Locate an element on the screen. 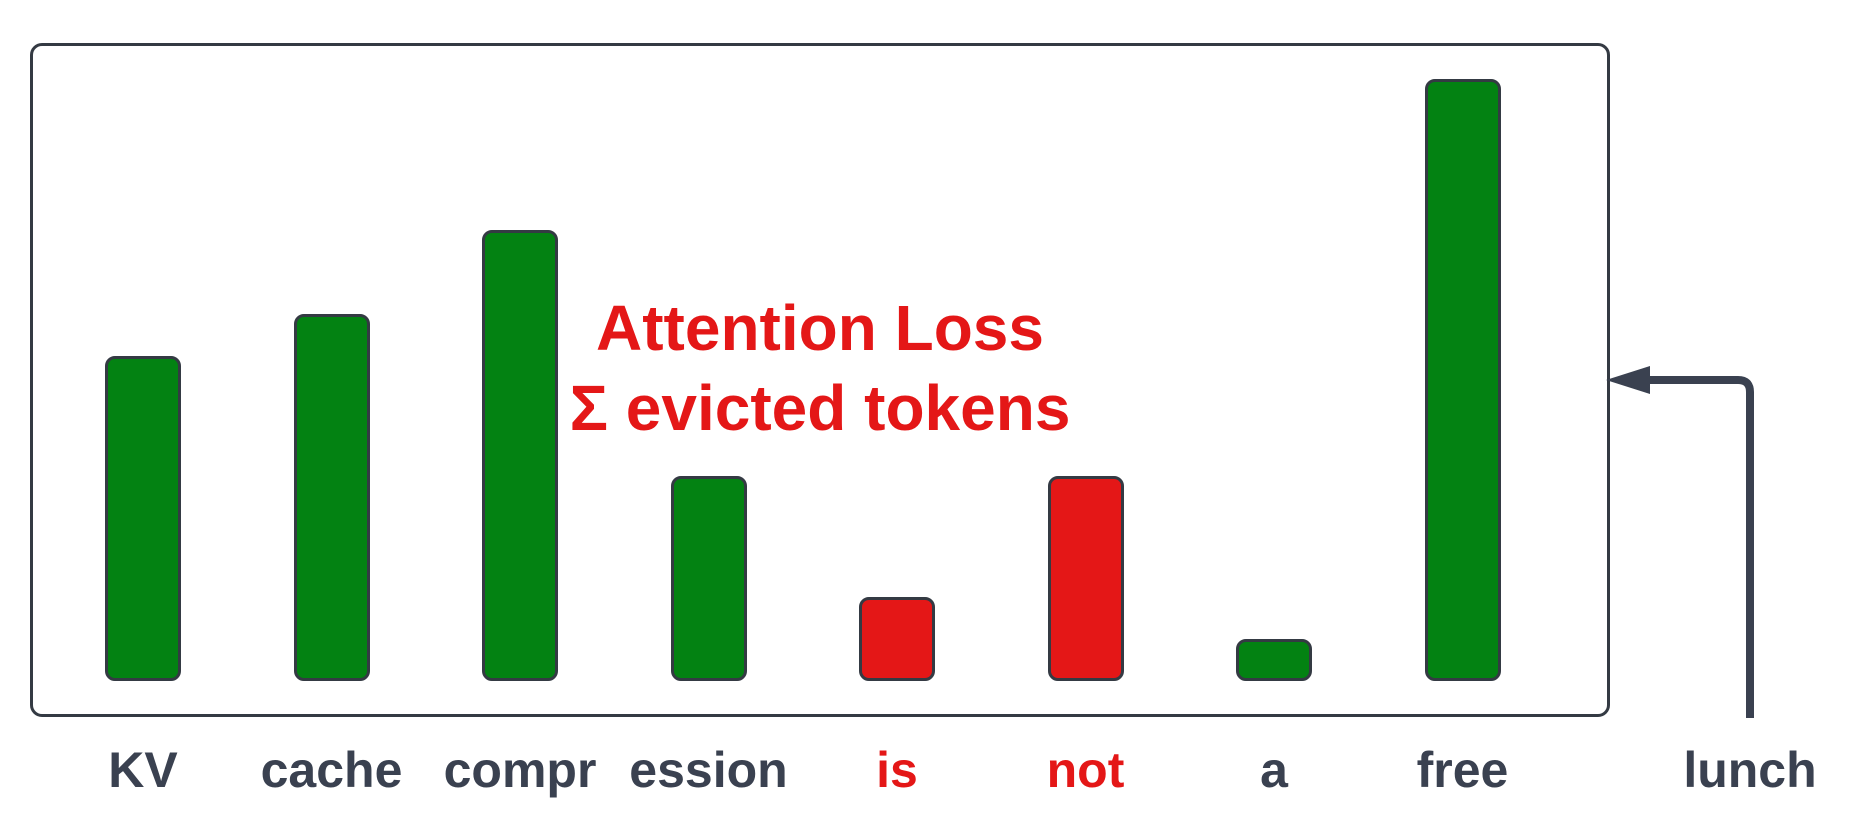 The height and width of the screenshot is (834, 1849). token-label-a: a is located at coordinates (1274, 770).